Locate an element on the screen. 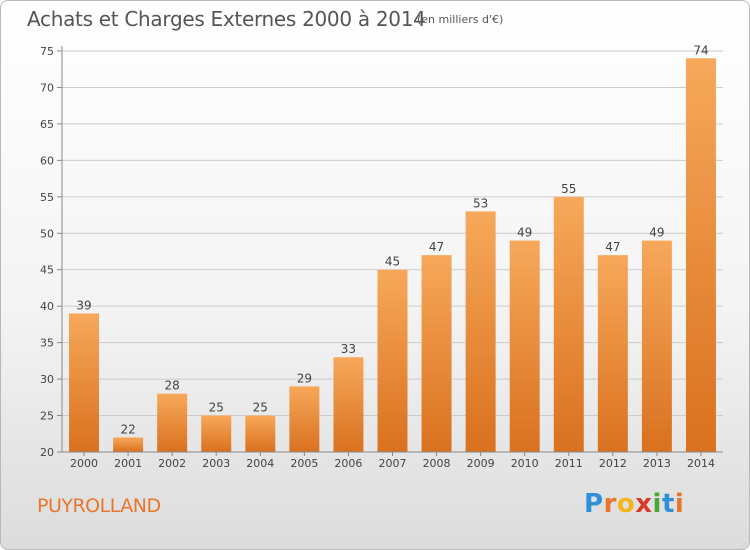 This screenshot has width=750, height=550. x-tick-label: 2001 is located at coordinates (128, 463).